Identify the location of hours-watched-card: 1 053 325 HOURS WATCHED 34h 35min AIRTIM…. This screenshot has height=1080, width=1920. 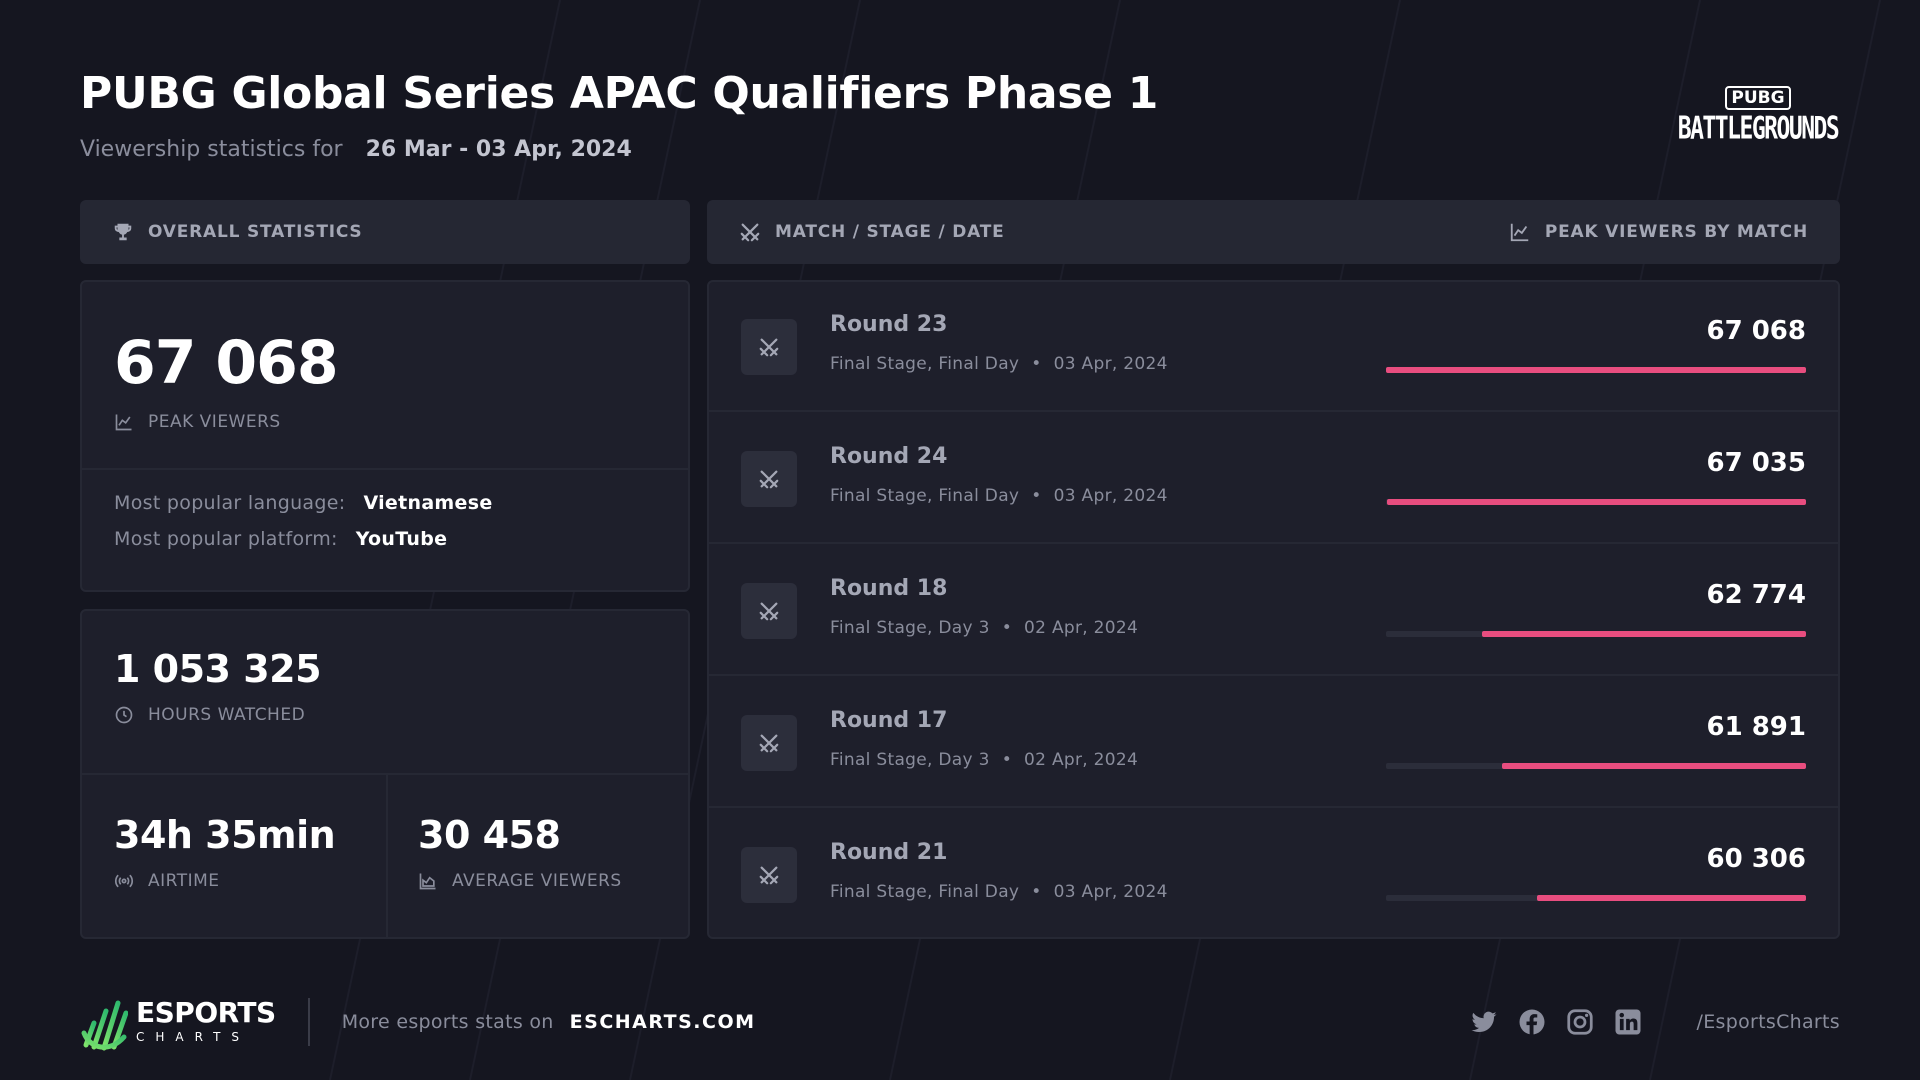
(385, 774).